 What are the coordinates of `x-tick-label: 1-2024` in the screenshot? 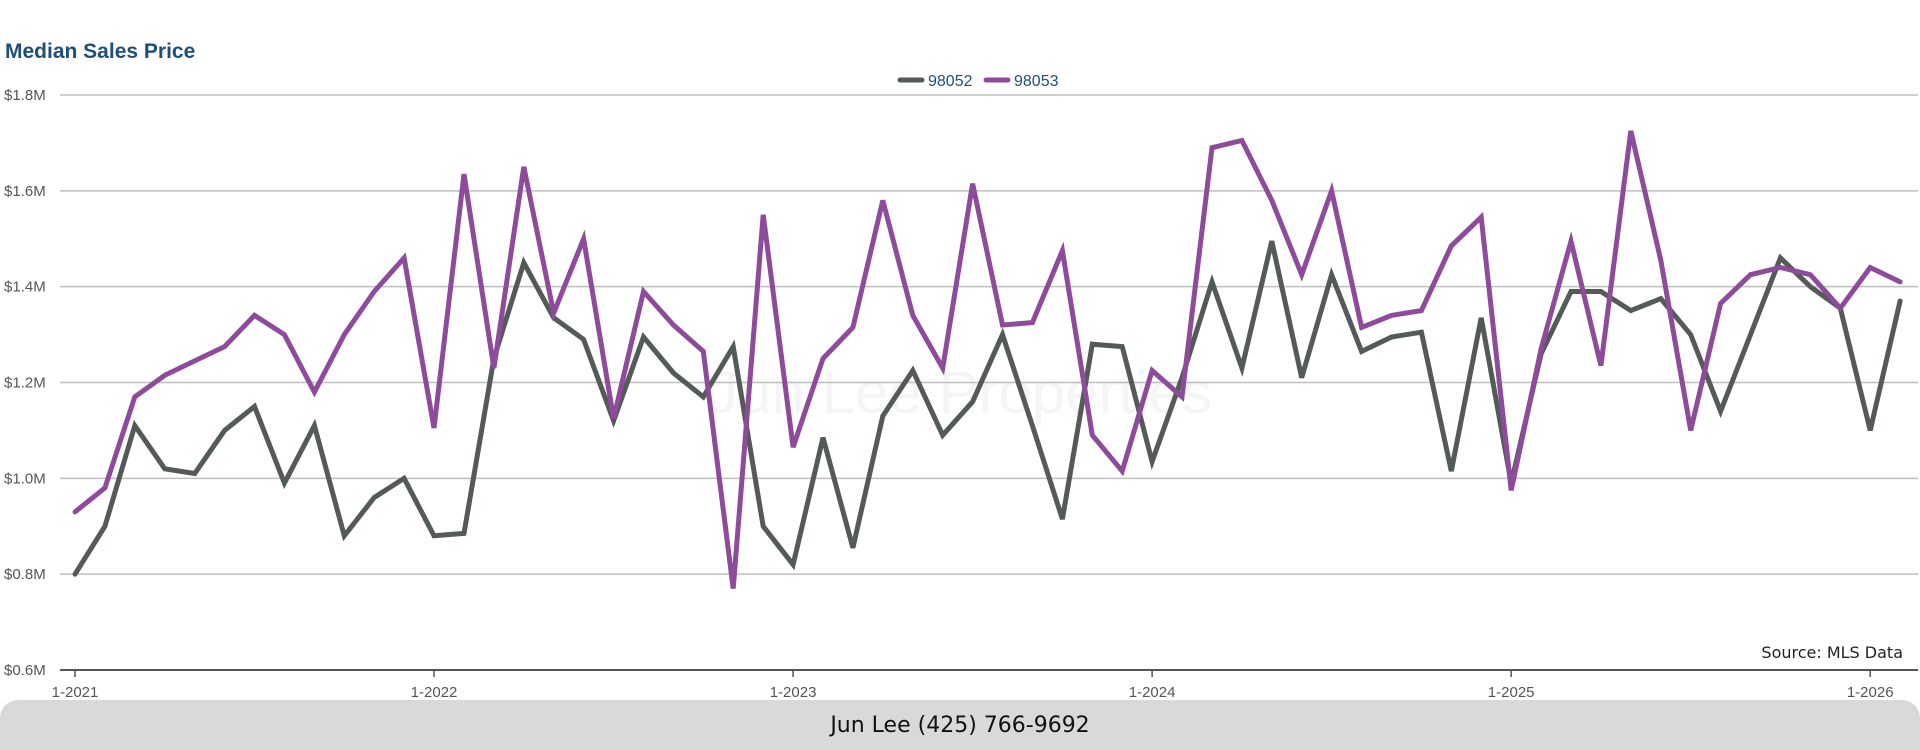 It's located at (1152, 692).